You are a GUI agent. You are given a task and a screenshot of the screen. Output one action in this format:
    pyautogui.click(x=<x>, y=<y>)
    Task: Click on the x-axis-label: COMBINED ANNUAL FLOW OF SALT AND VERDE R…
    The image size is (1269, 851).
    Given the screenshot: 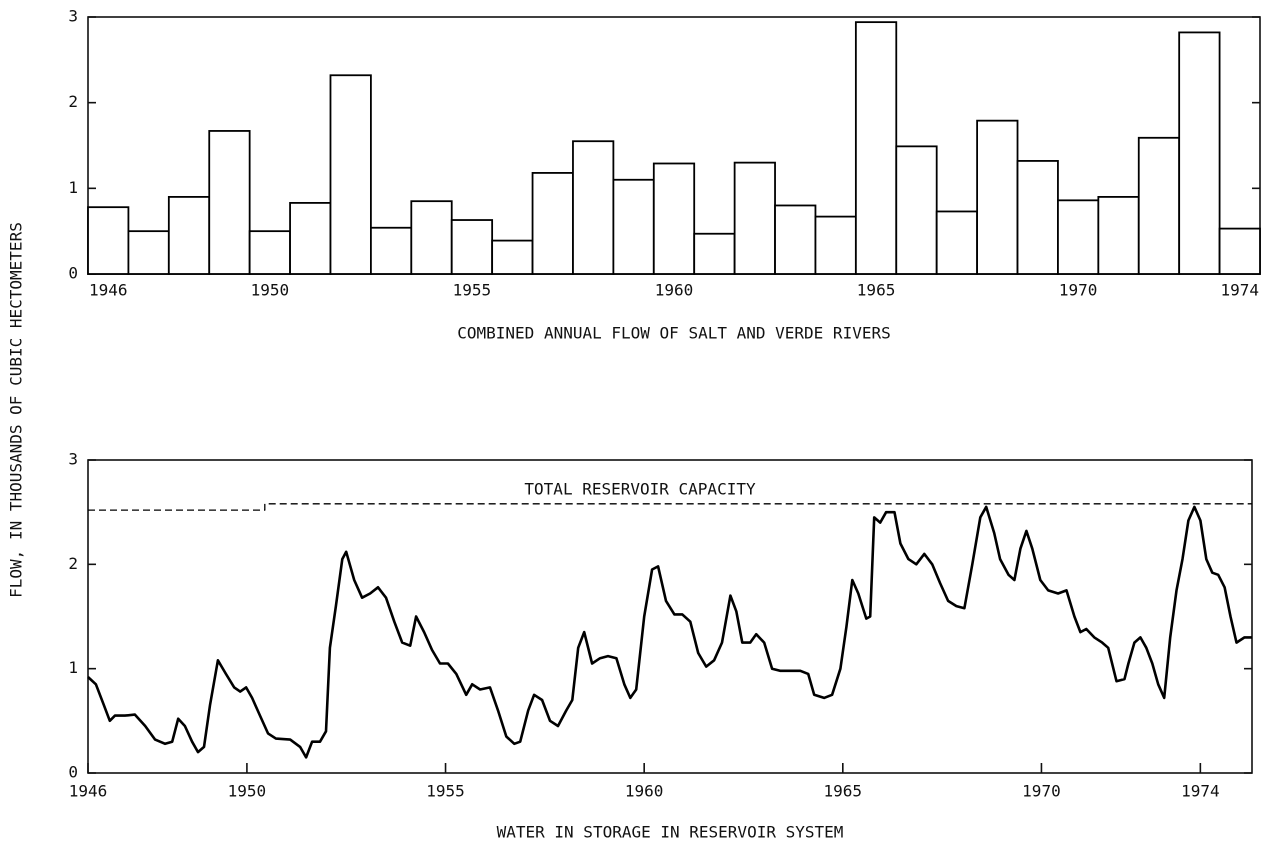 What is the action you would take?
    pyautogui.click(x=673, y=333)
    